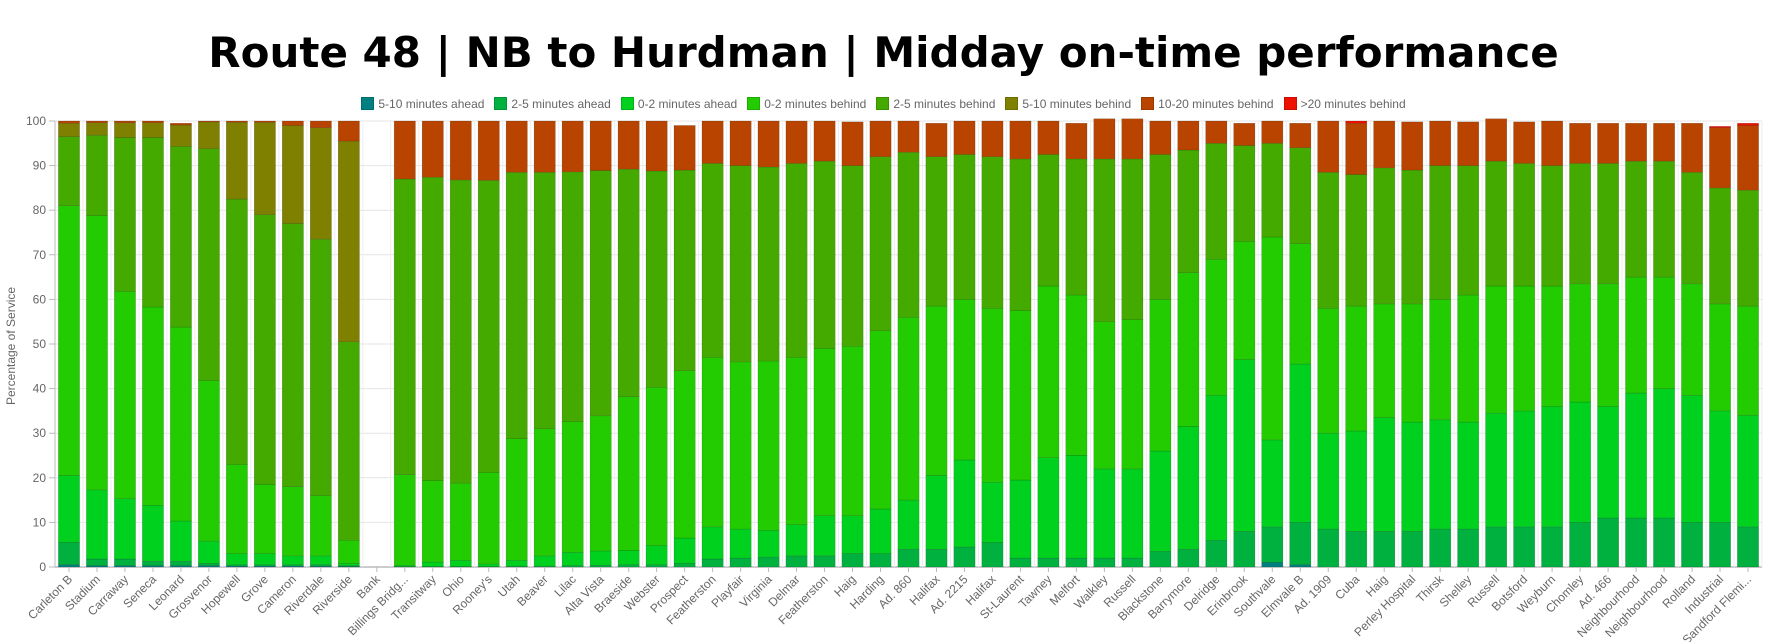 The image size is (1767, 642). Describe the element at coordinates (1207, 104) in the screenshot. I see `legend-item: 10-20 minutes behind` at that location.